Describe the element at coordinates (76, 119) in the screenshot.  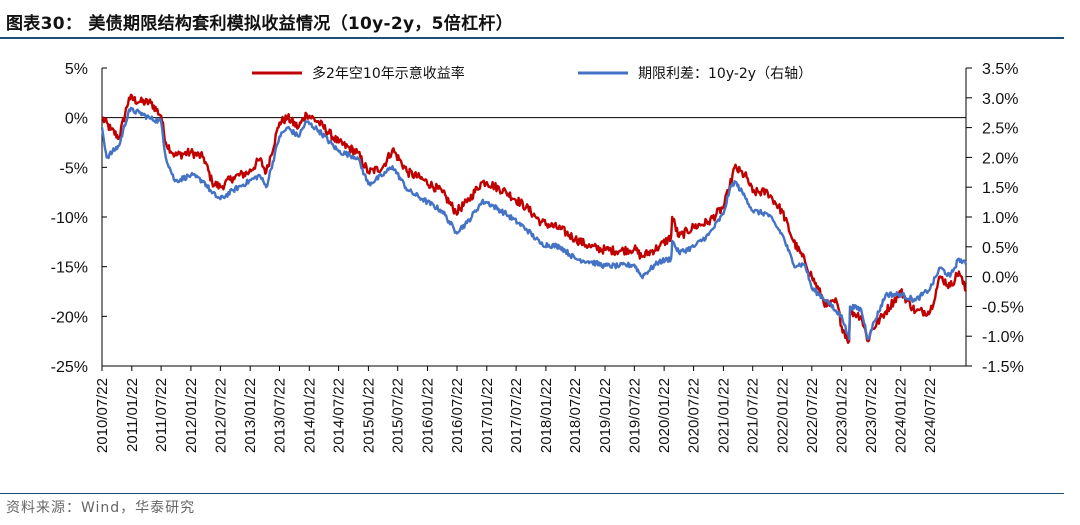
I see `y-left-tick-label: 0%` at that location.